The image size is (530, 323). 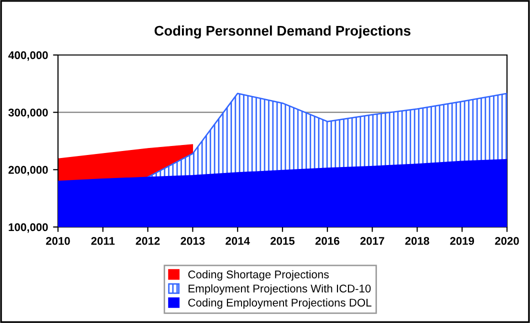 I want to click on x-tick-label: 2015, so click(x=282, y=241).